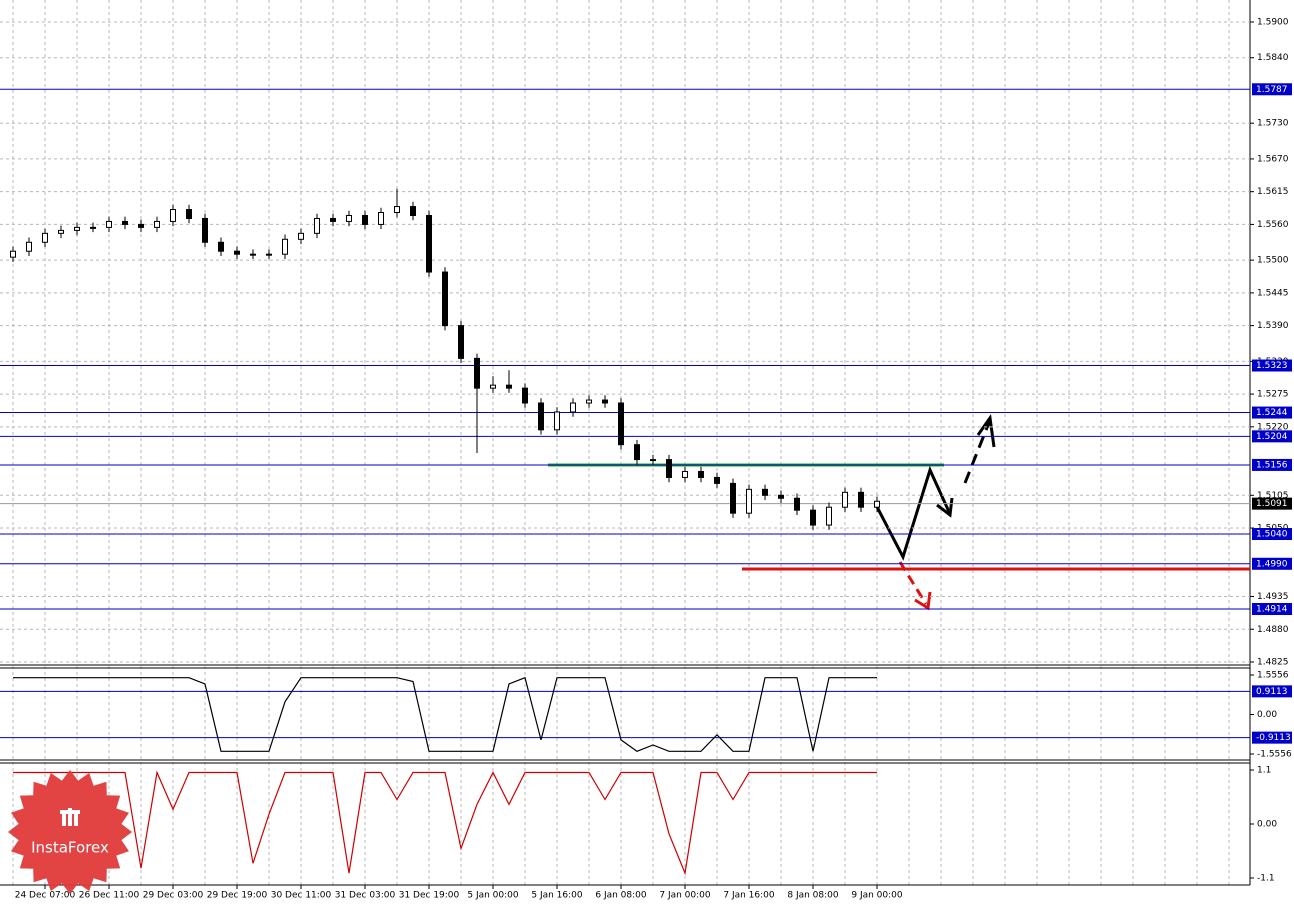  Describe the element at coordinates (1273, 630) in the screenshot. I see `y-tick-label: 1.4880` at that location.